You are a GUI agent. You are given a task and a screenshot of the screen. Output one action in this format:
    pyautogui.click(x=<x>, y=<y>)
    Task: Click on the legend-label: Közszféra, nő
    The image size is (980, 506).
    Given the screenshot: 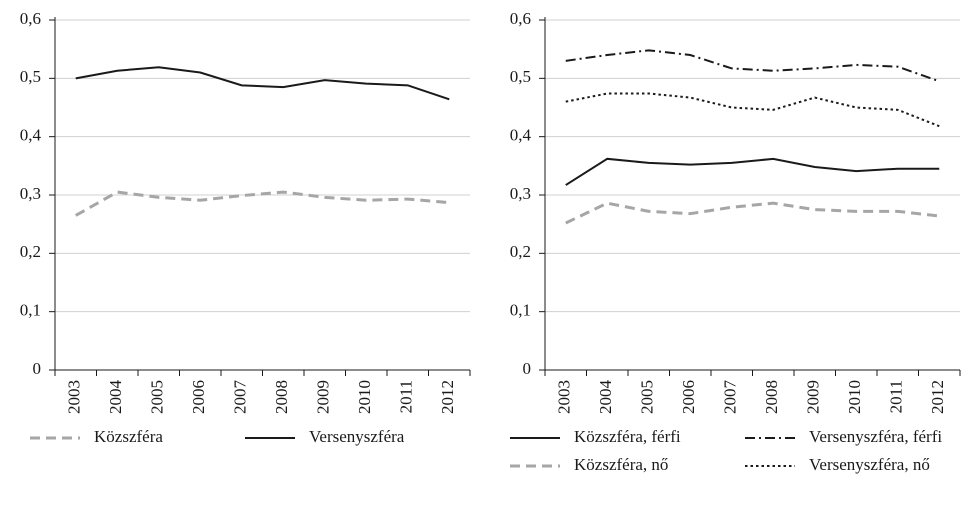 What is the action you would take?
    pyautogui.click(x=621, y=464)
    